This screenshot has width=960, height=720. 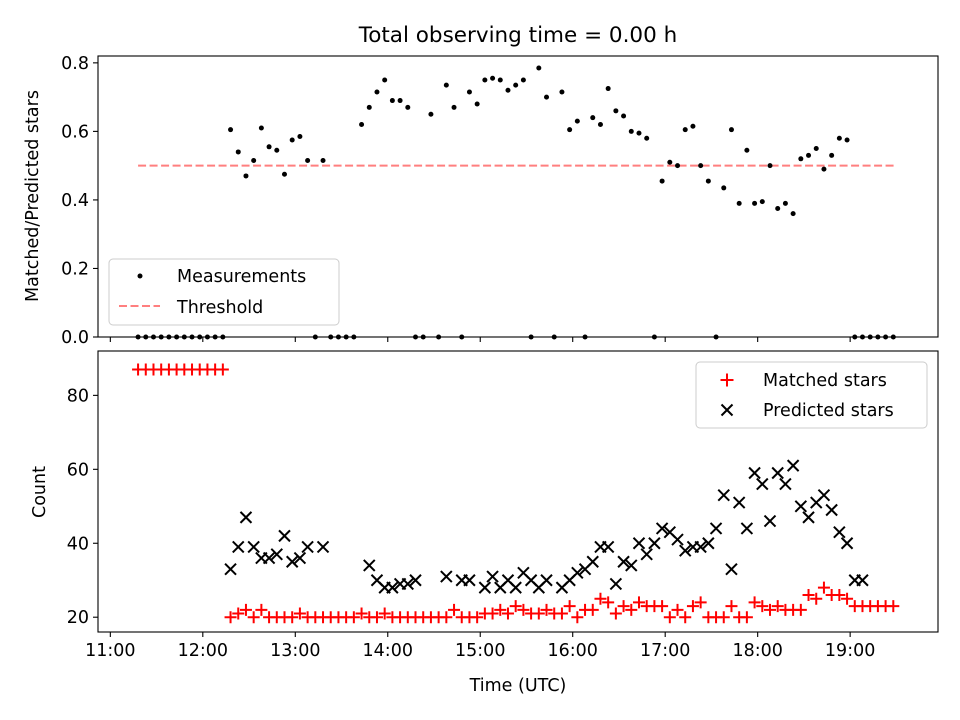 I want to click on top-legend-box, so click(x=224, y=292).